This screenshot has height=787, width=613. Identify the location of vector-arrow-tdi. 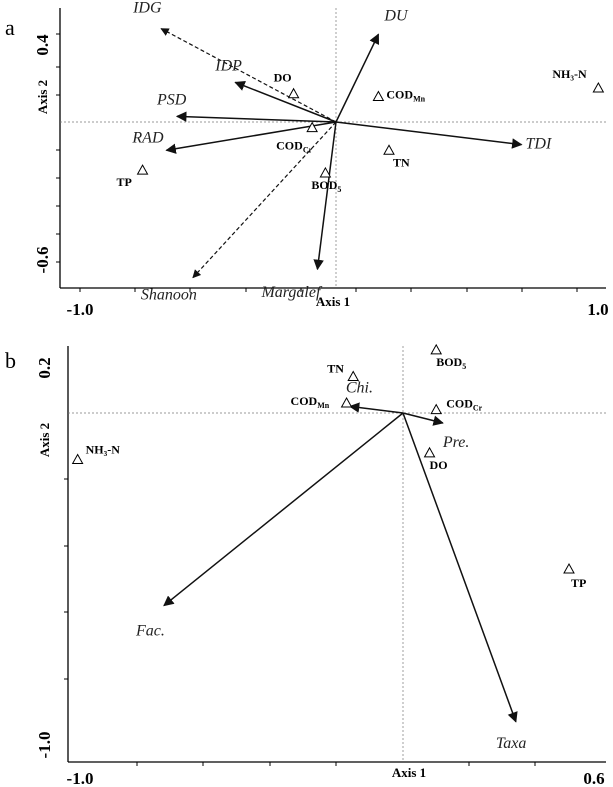
(429, 135).